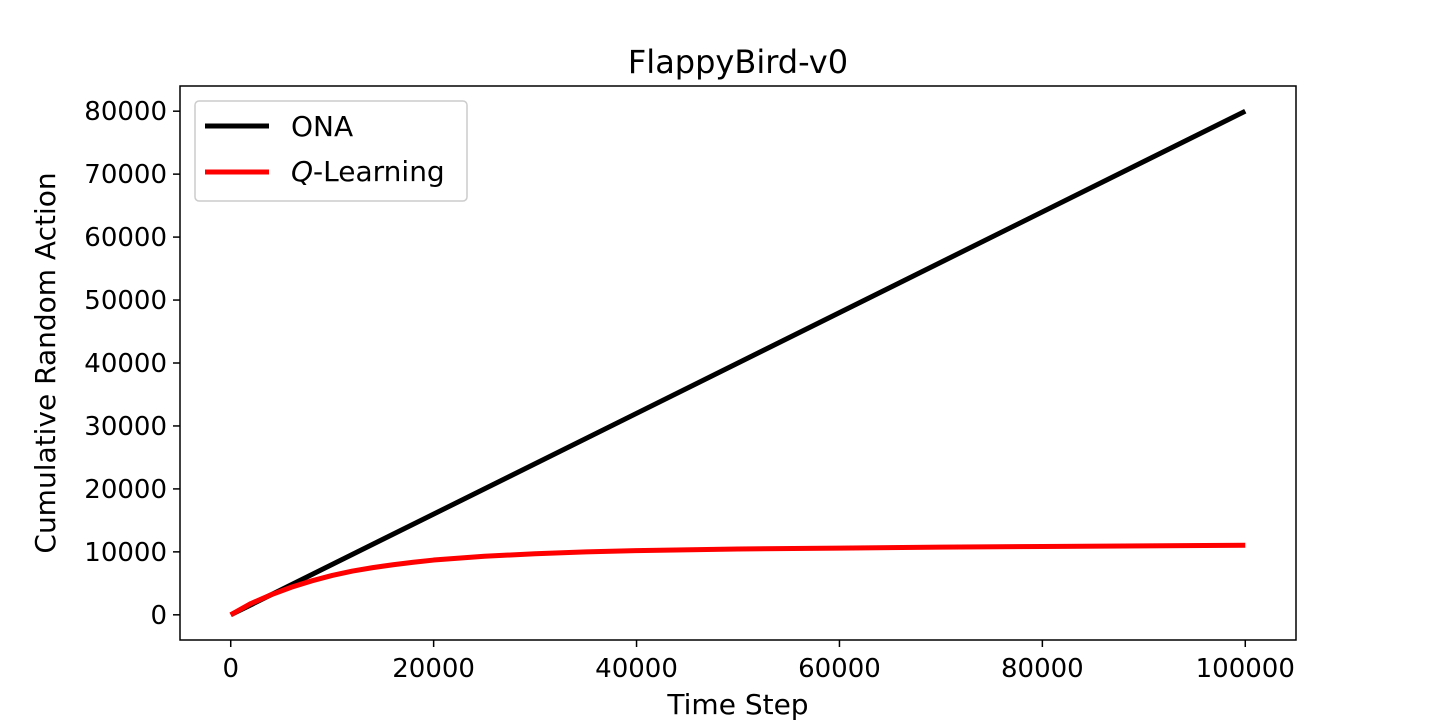 Image resolution: width=1440 pixels, height=720 pixels. What do you see at coordinates (125, 175) in the screenshot?
I see `y-tick-label: 70000` at bounding box center [125, 175].